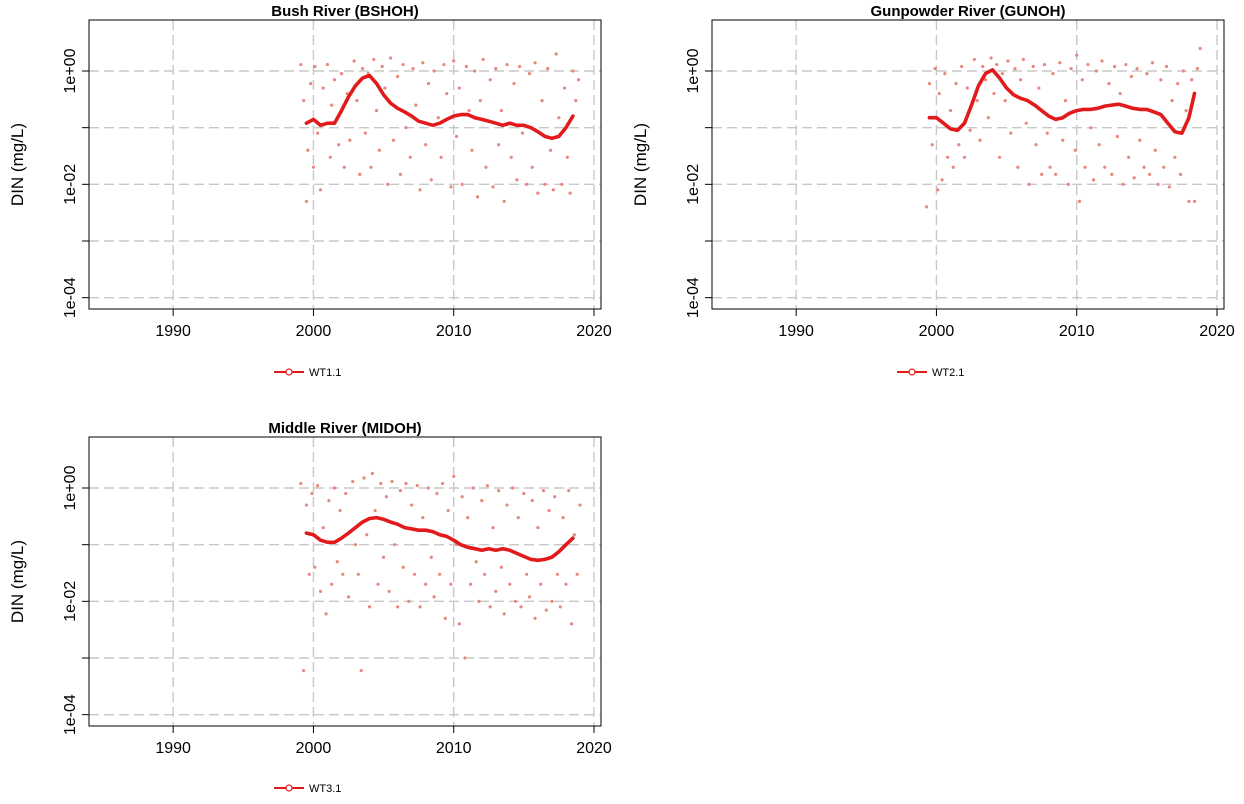  Describe the element at coordinates (912, 372) in the screenshot. I see `legend-marker-swatch` at that location.